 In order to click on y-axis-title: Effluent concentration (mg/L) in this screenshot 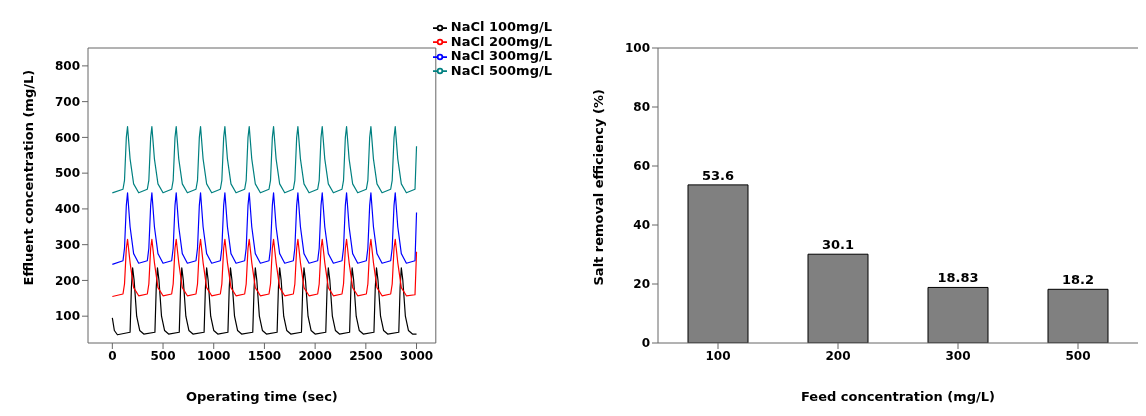, I will do `click(28, 177)`.